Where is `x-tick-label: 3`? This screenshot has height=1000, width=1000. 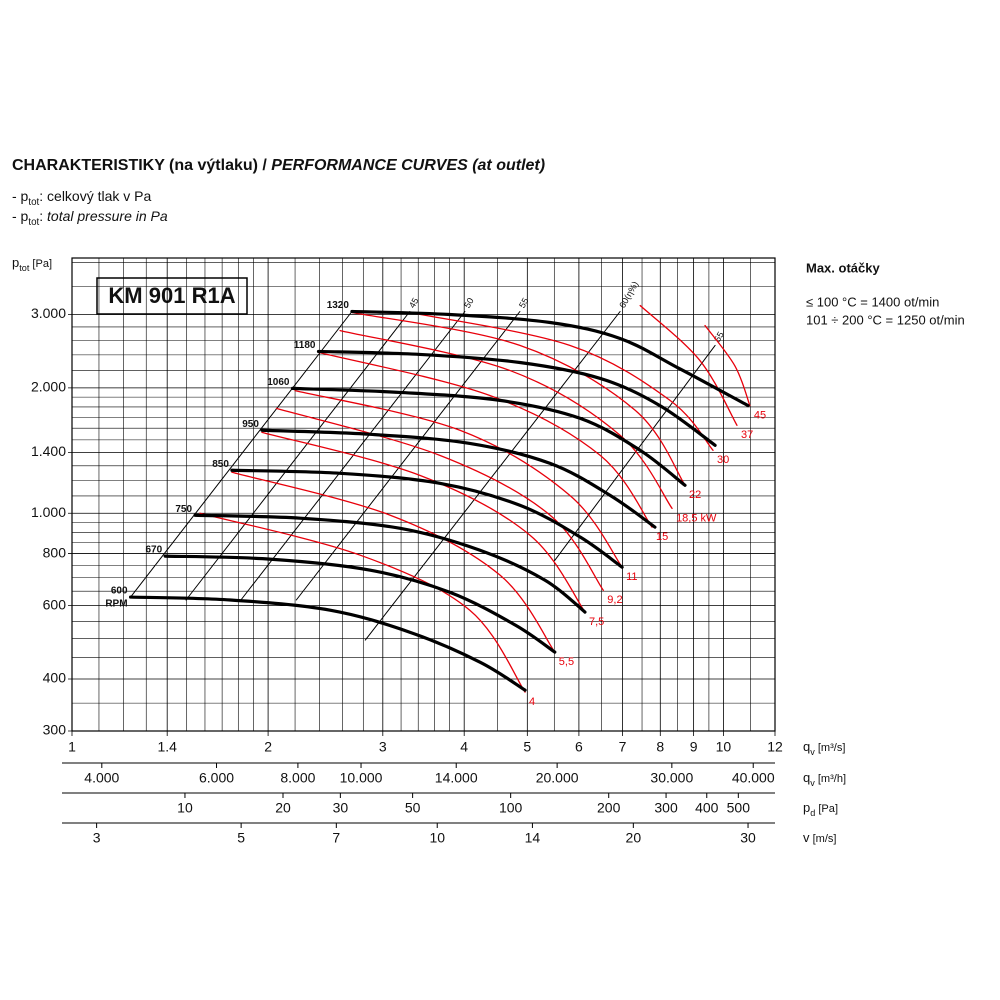
x-tick-label: 3 is located at coordinates (383, 747).